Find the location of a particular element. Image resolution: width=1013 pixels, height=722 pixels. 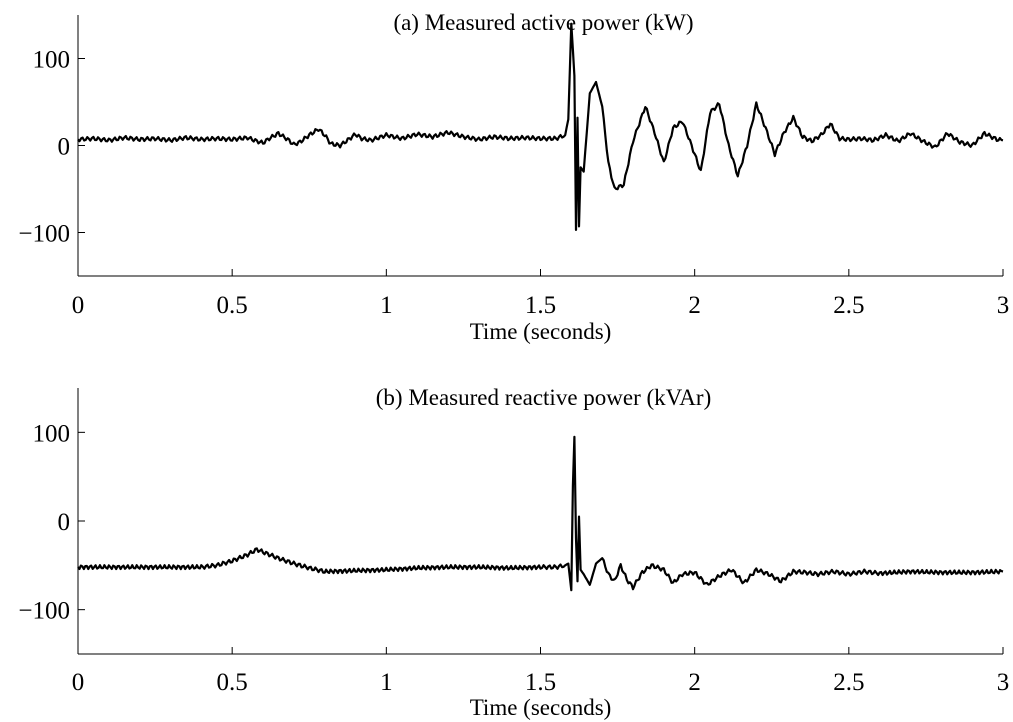

chart-title: (a) Measured active power (kW) is located at coordinates (543, 22).